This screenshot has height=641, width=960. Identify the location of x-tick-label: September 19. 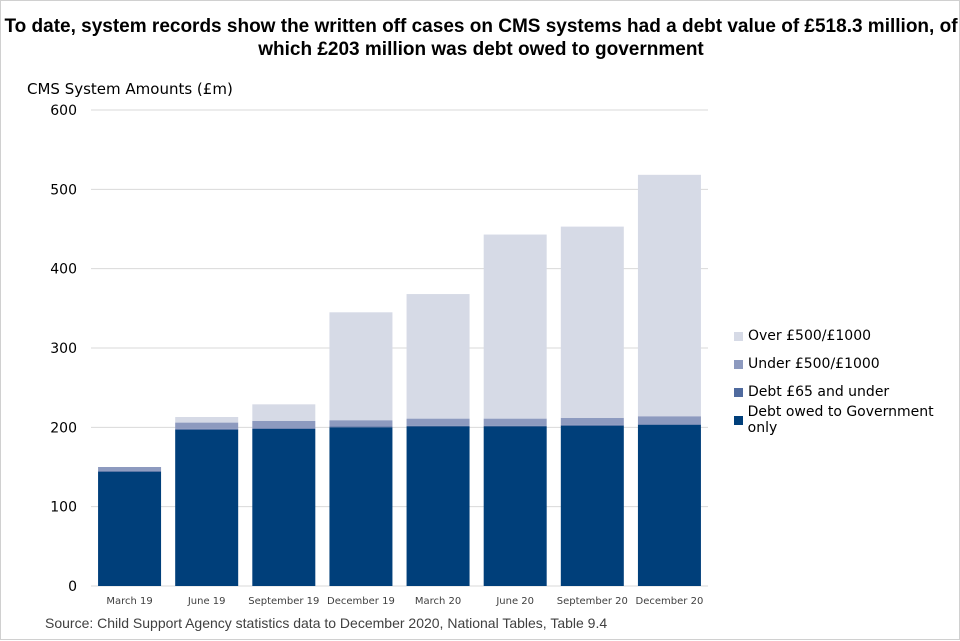
(283, 601).